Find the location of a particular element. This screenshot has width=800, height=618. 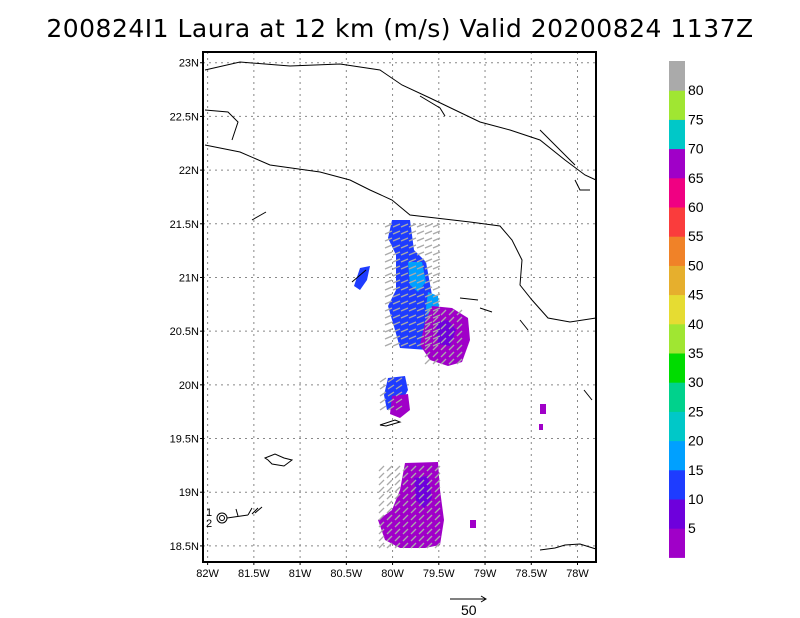

lon-tick-label: 81W is located at coordinates (300, 574).